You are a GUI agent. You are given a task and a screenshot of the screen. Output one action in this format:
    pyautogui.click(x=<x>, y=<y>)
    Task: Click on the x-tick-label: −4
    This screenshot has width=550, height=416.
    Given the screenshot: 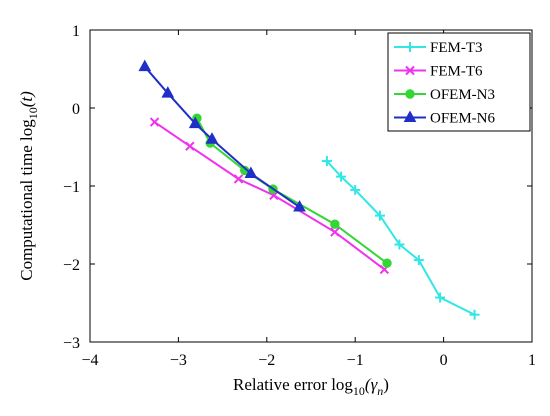 What is the action you would take?
    pyautogui.click(x=89, y=360)
    